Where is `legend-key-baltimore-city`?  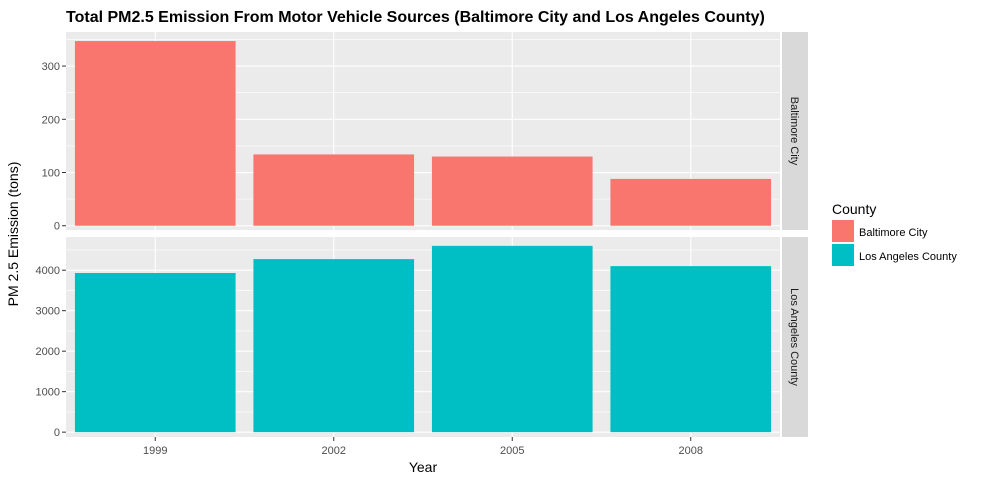 legend-key-baltimore-city is located at coordinates (843, 231).